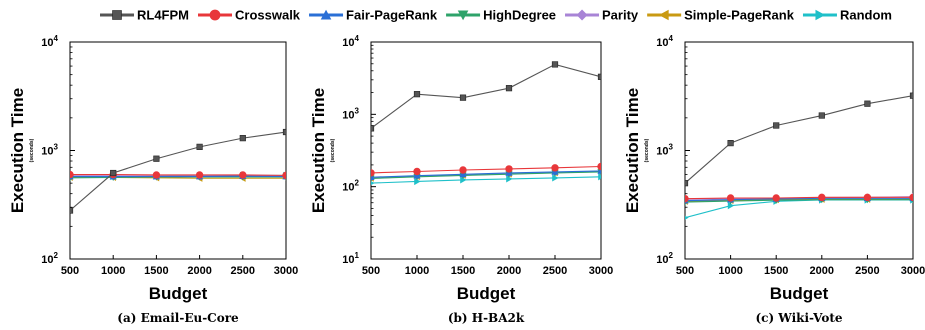 The width and height of the screenshot is (925, 330). I want to click on series-layer, so click(799, 156).